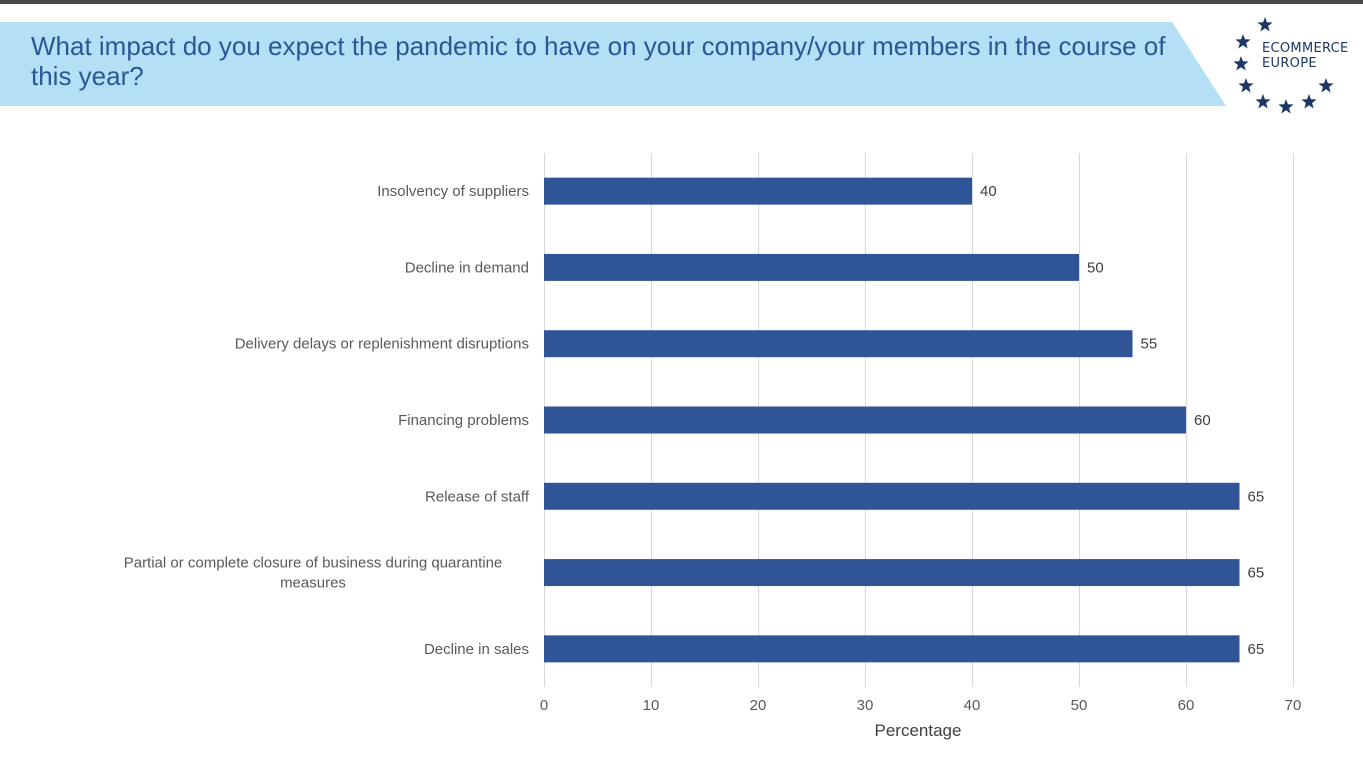 This screenshot has width=1363, height=769. What do you see at coordinates (1079, 705) in the screenshot?
I see `x-tick-label: 50` at bounding box center [1079, 705].